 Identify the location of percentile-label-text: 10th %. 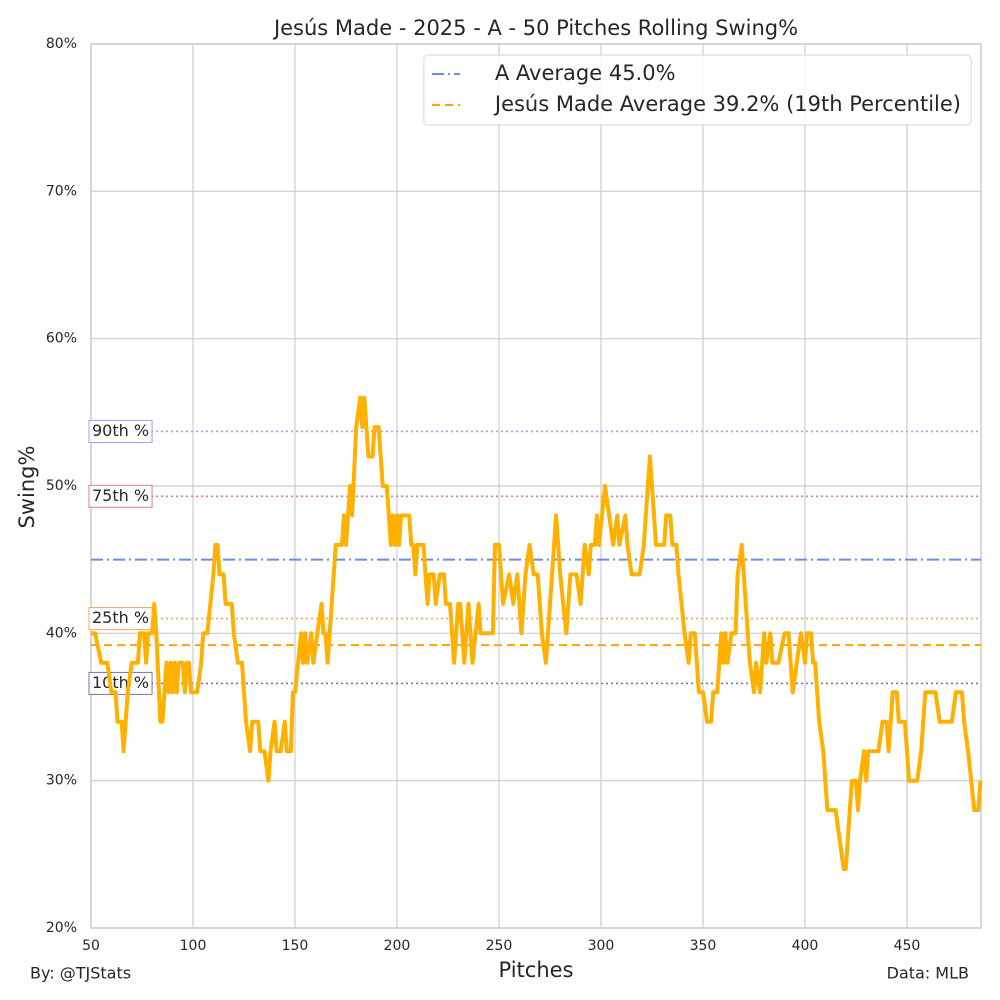
(120, 682).